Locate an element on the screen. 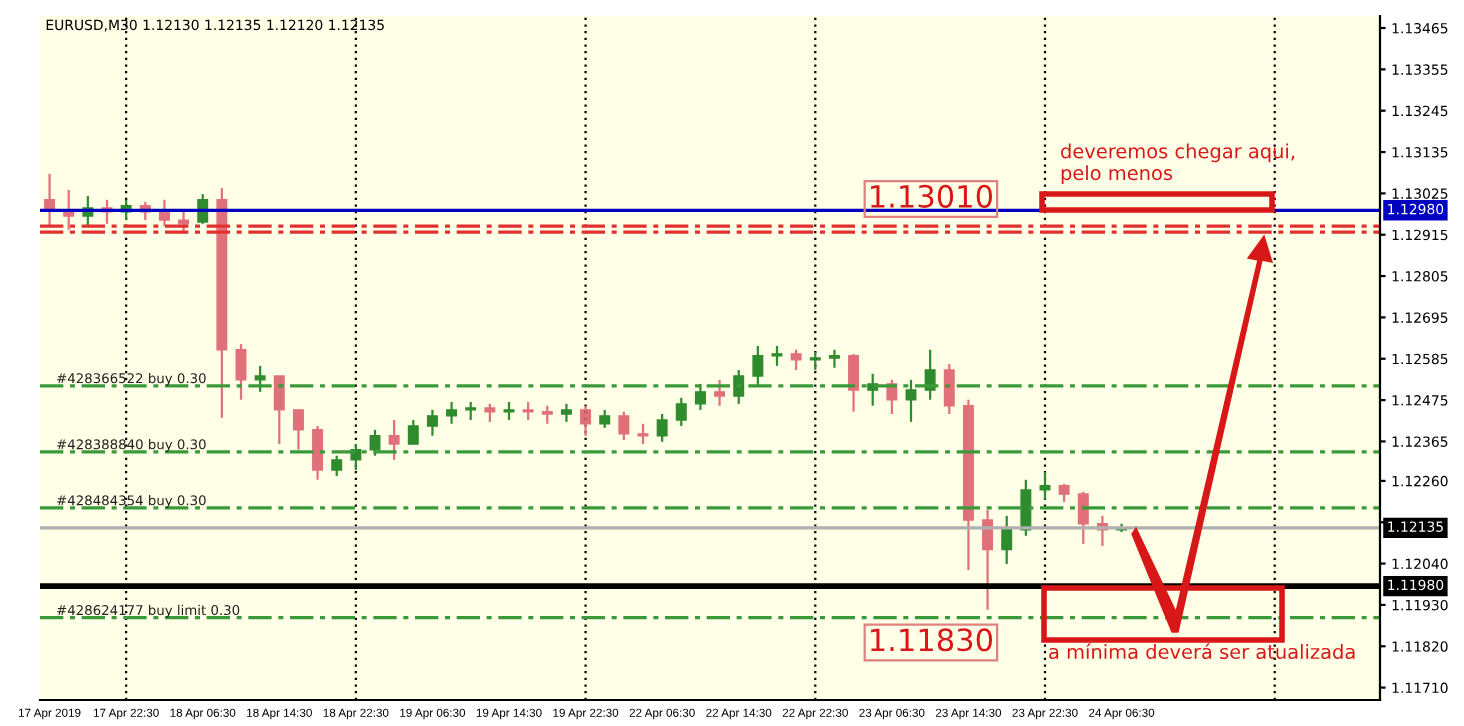  annotation: deveremos chegar aqui, pelo menos is located at coordinates (1178, 163).